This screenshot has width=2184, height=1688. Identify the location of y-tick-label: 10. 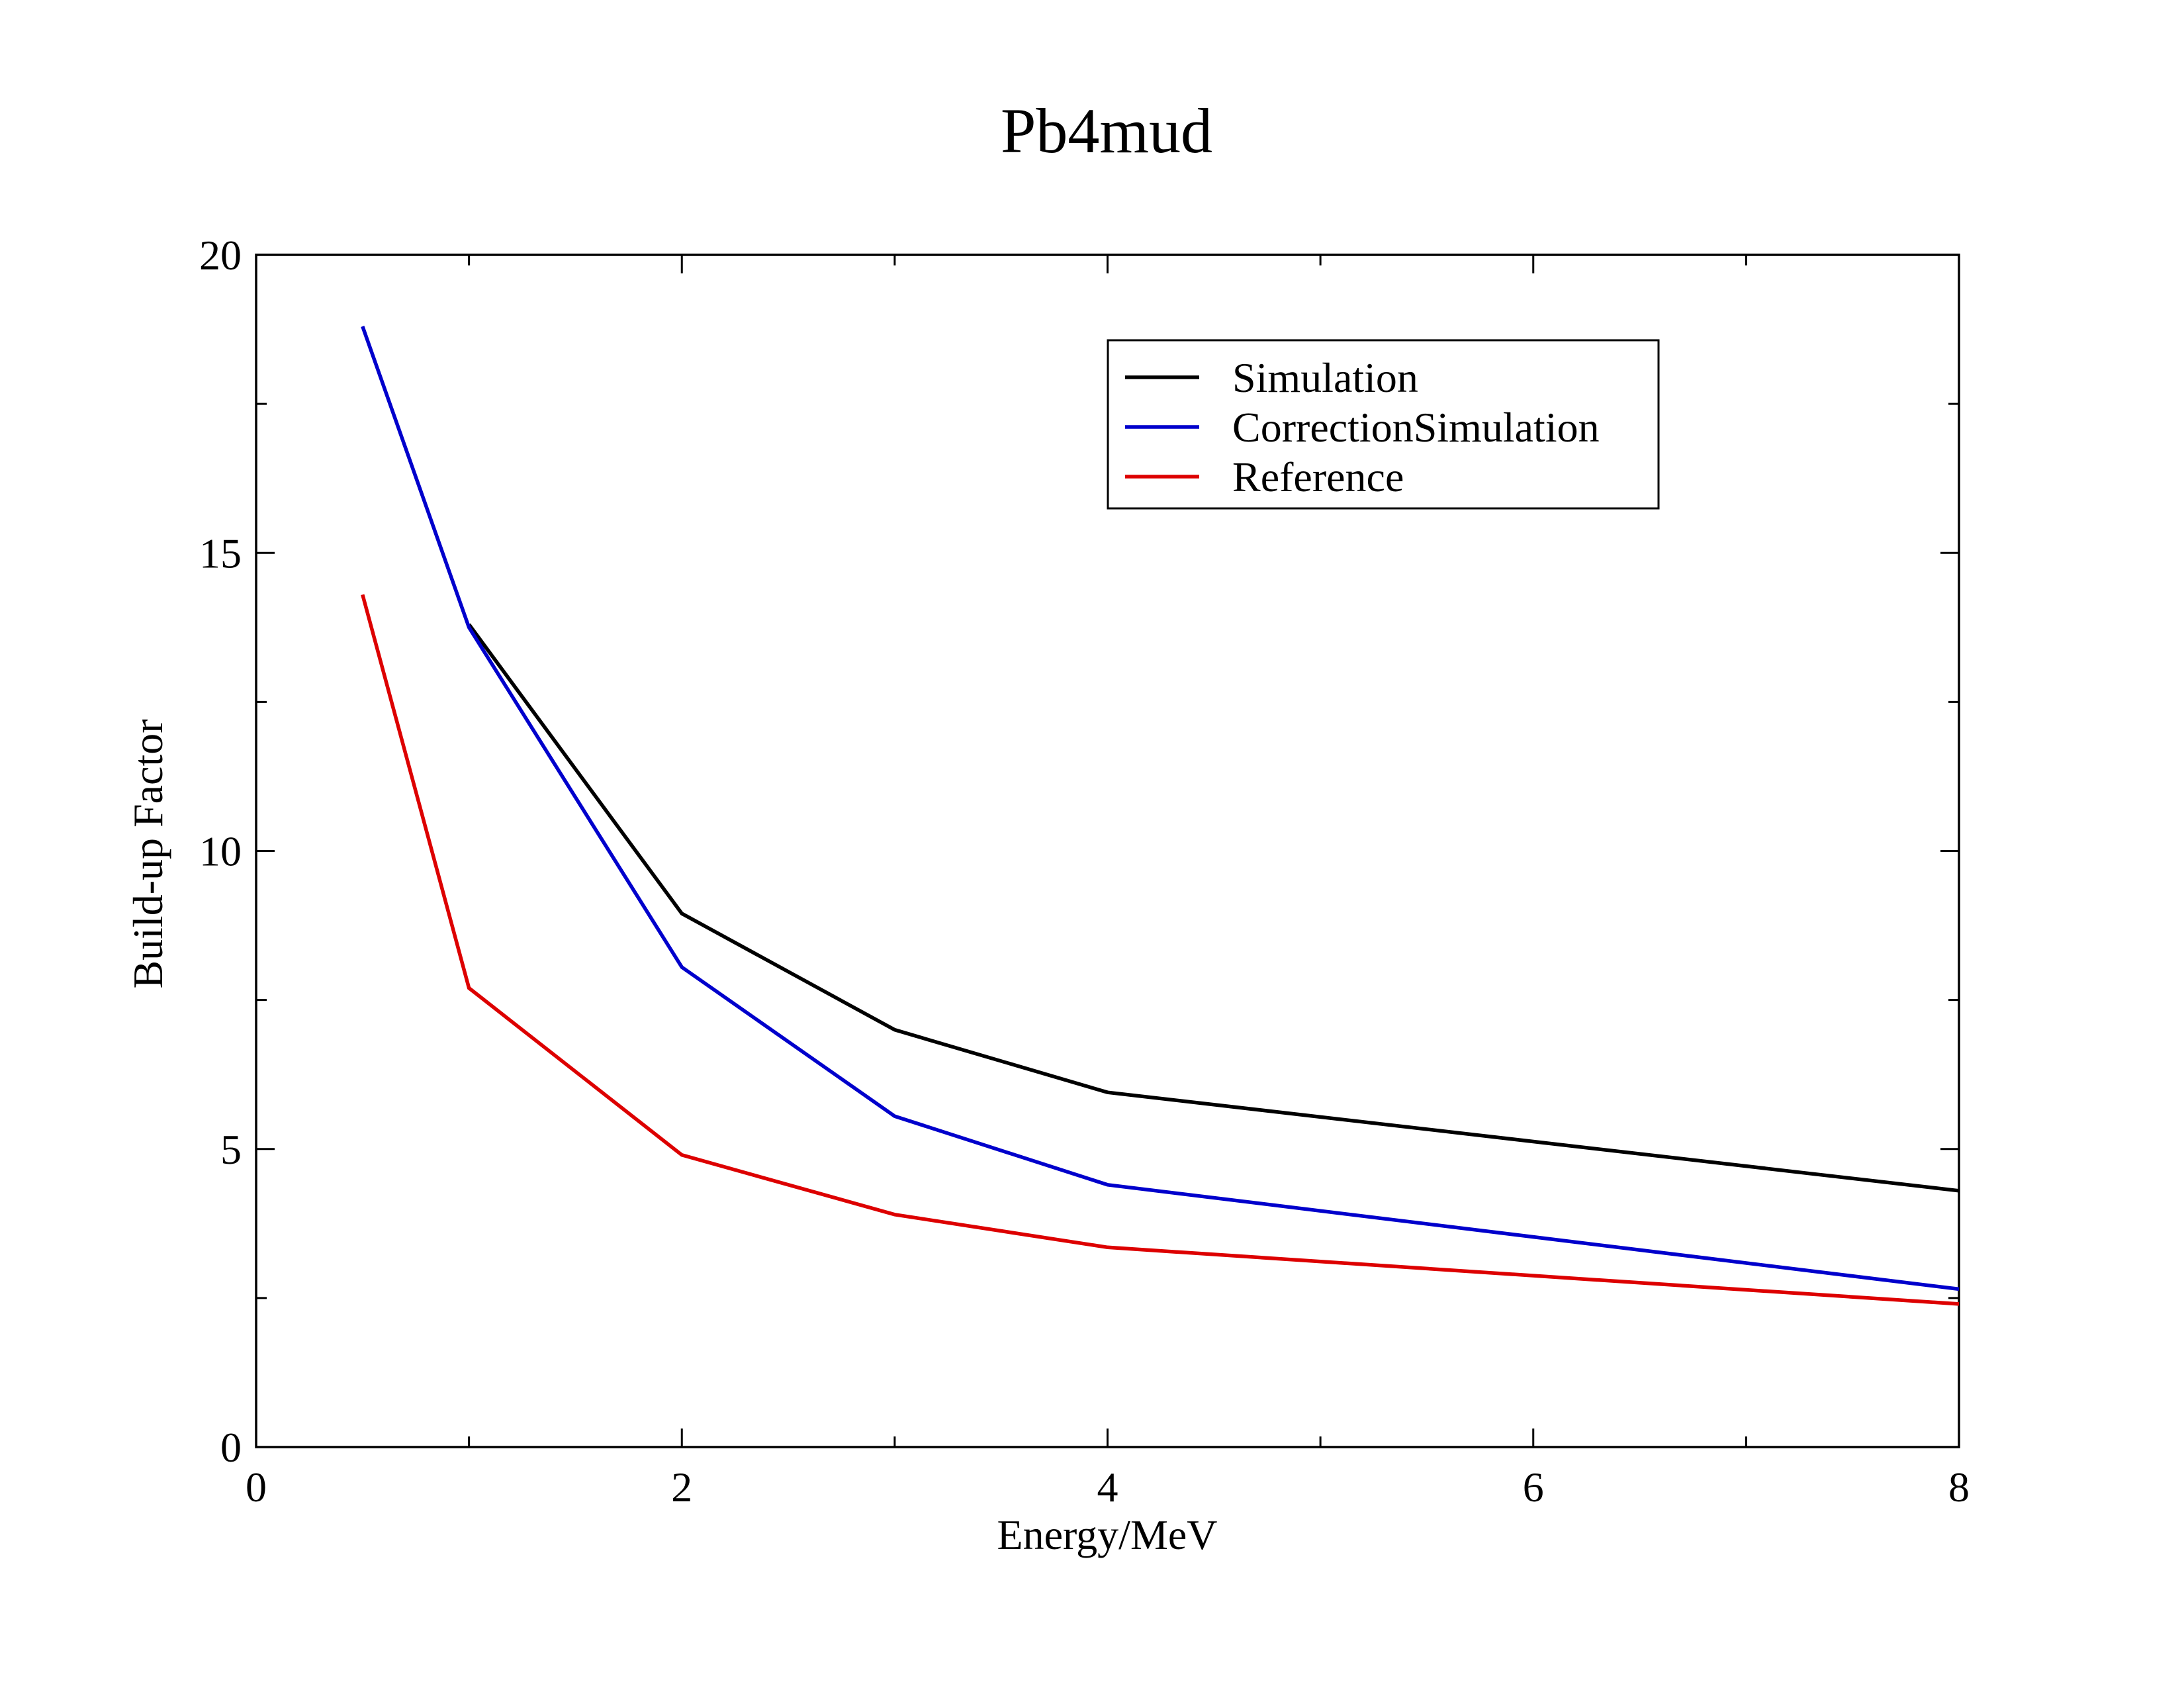
(220, 851).